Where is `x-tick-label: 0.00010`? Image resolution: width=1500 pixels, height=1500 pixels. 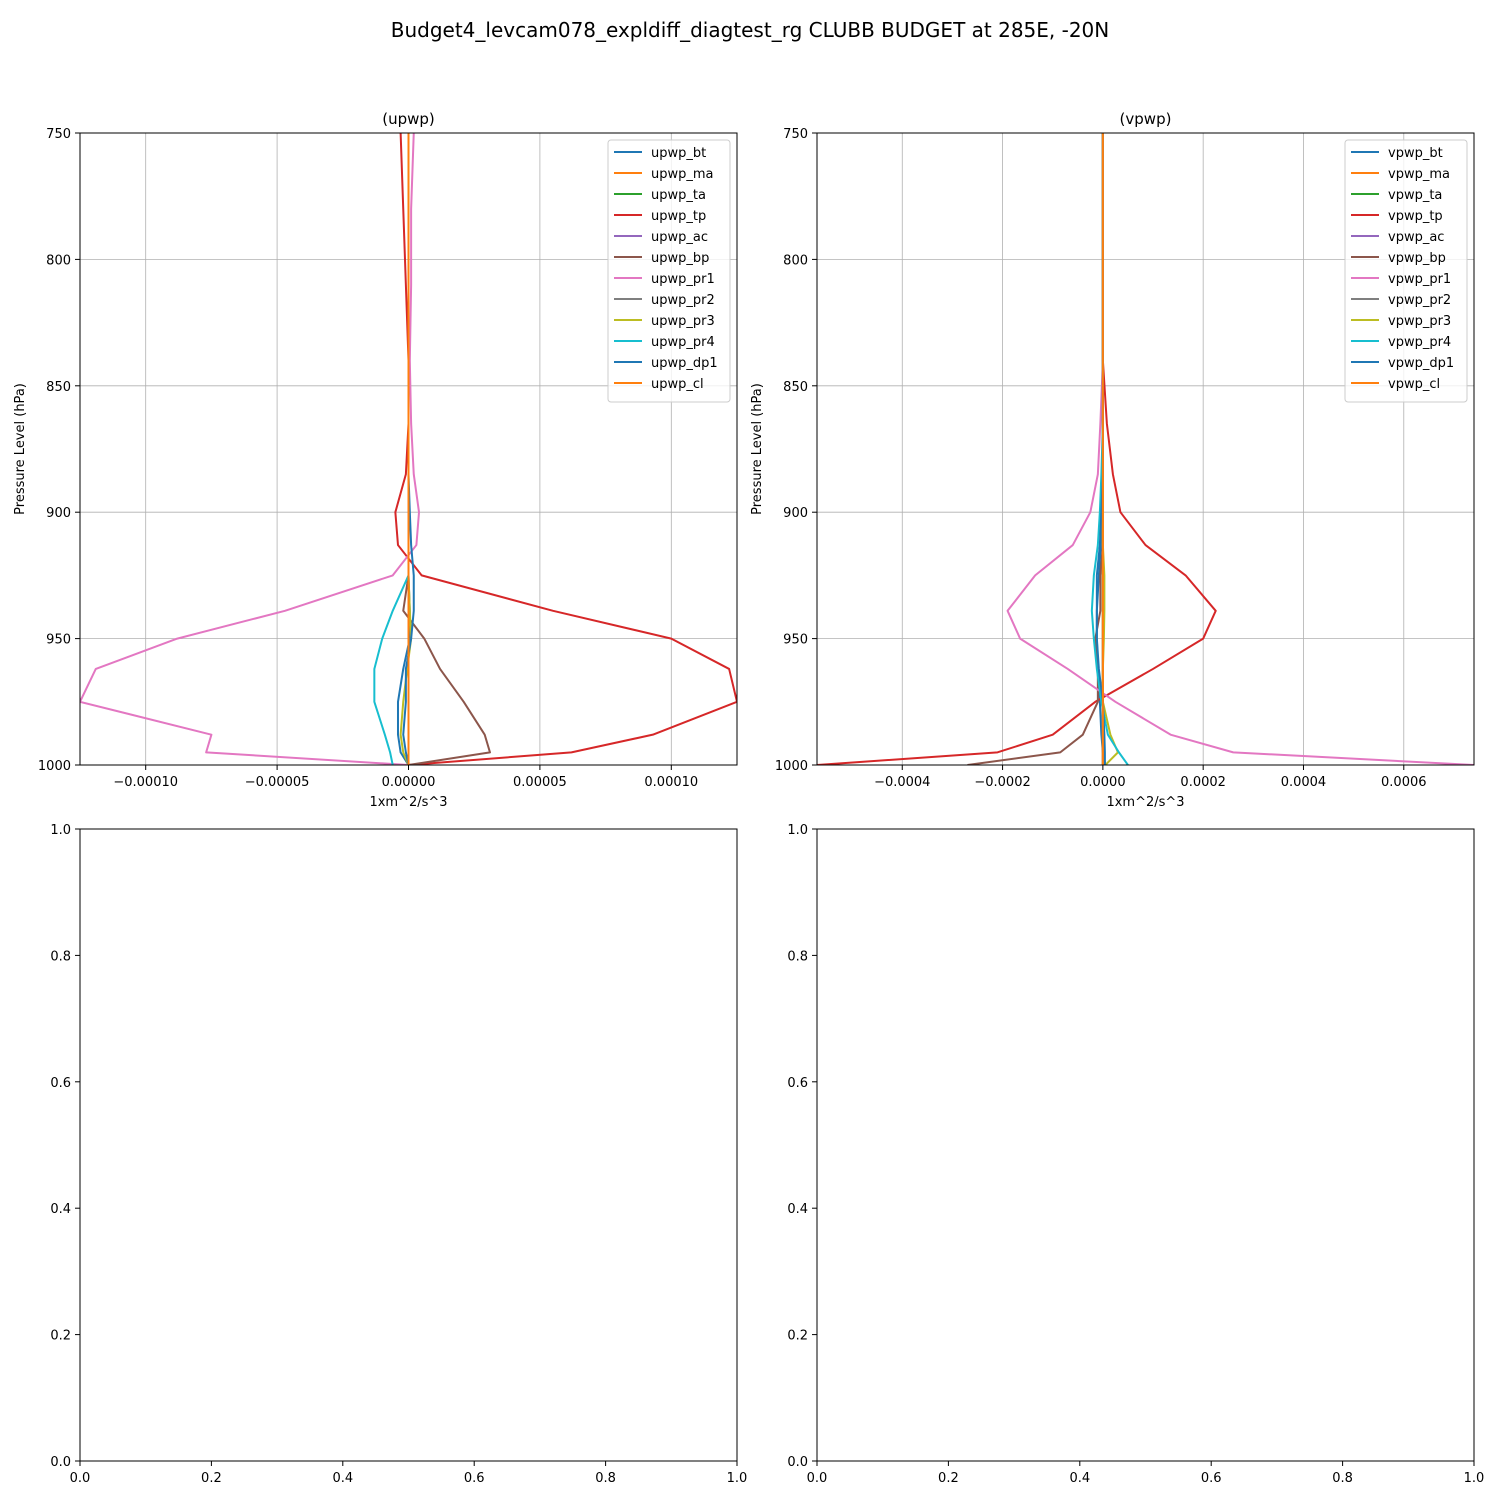 x-tick-label: 0.00010 is located at coordinates (671, 782).